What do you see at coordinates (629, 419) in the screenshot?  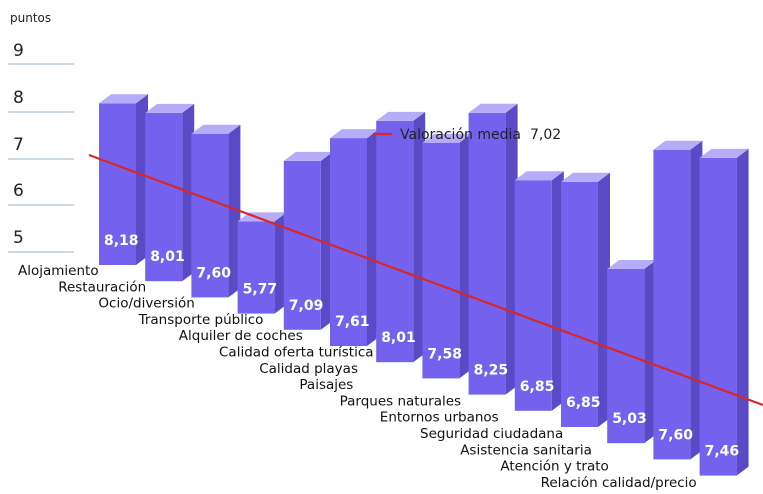 I see `bar-value-label: 5,03` at bounding box center [629, 419].